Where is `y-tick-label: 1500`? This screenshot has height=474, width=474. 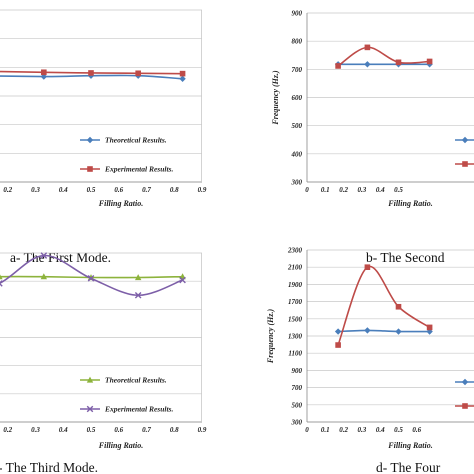 y-tick-label: 1500 is located at coordinates (295, 319).